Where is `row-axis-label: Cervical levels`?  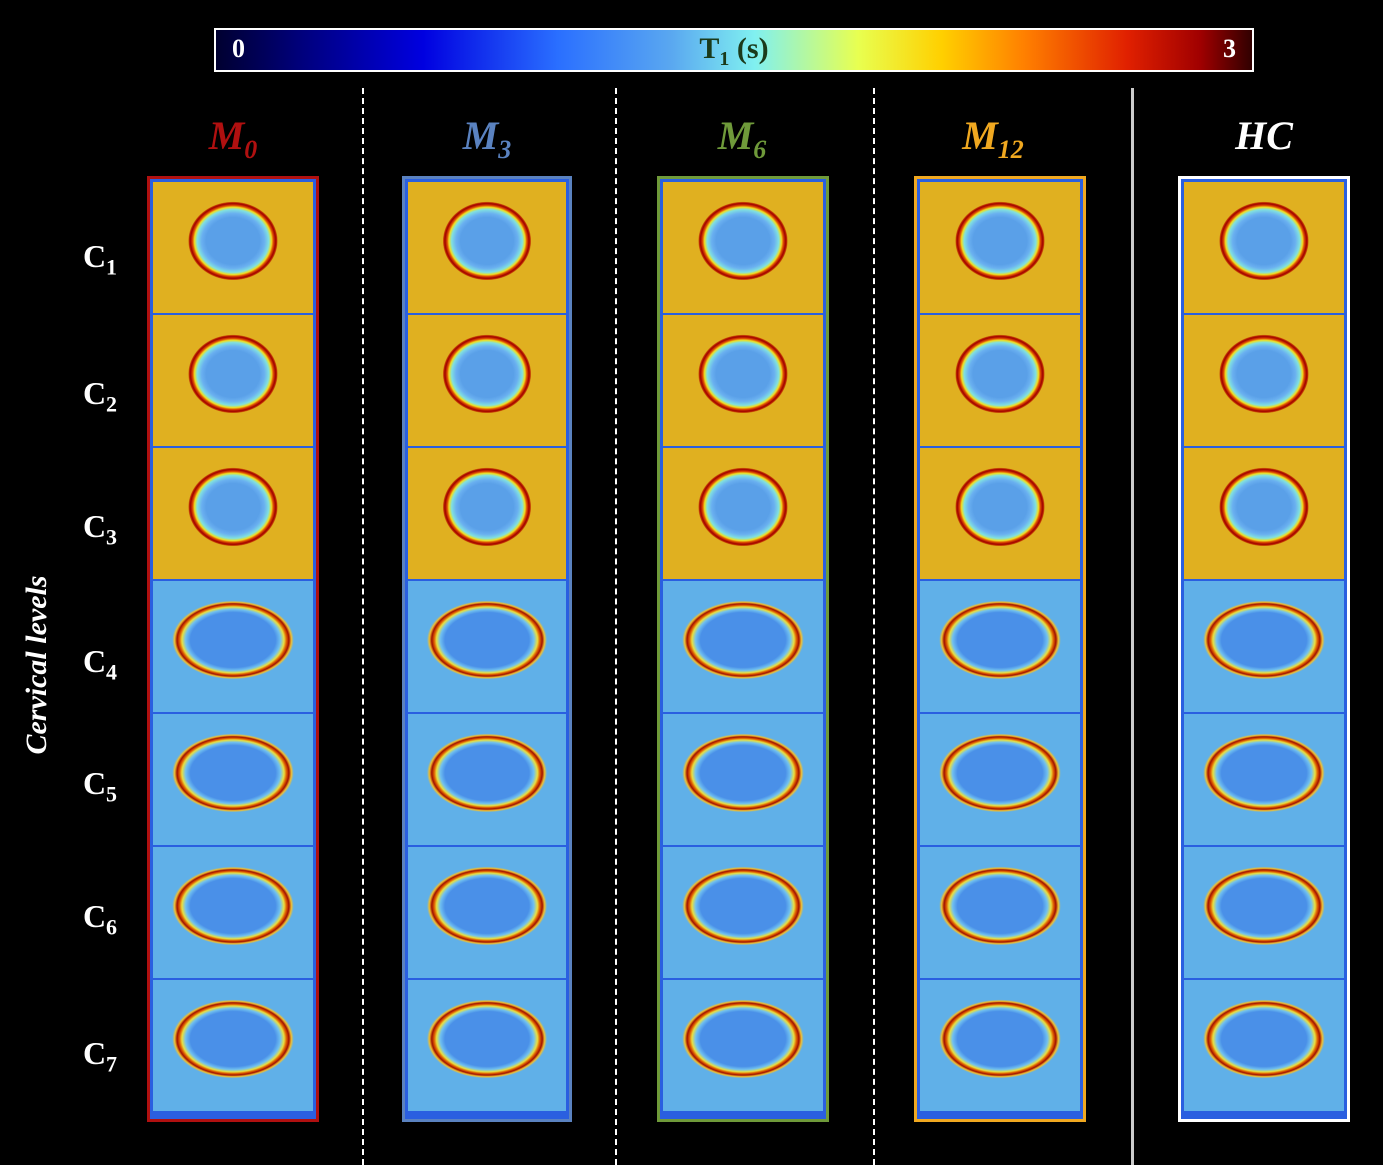 row-axis-label: Cervical levels is located at coordinates (36, 665).